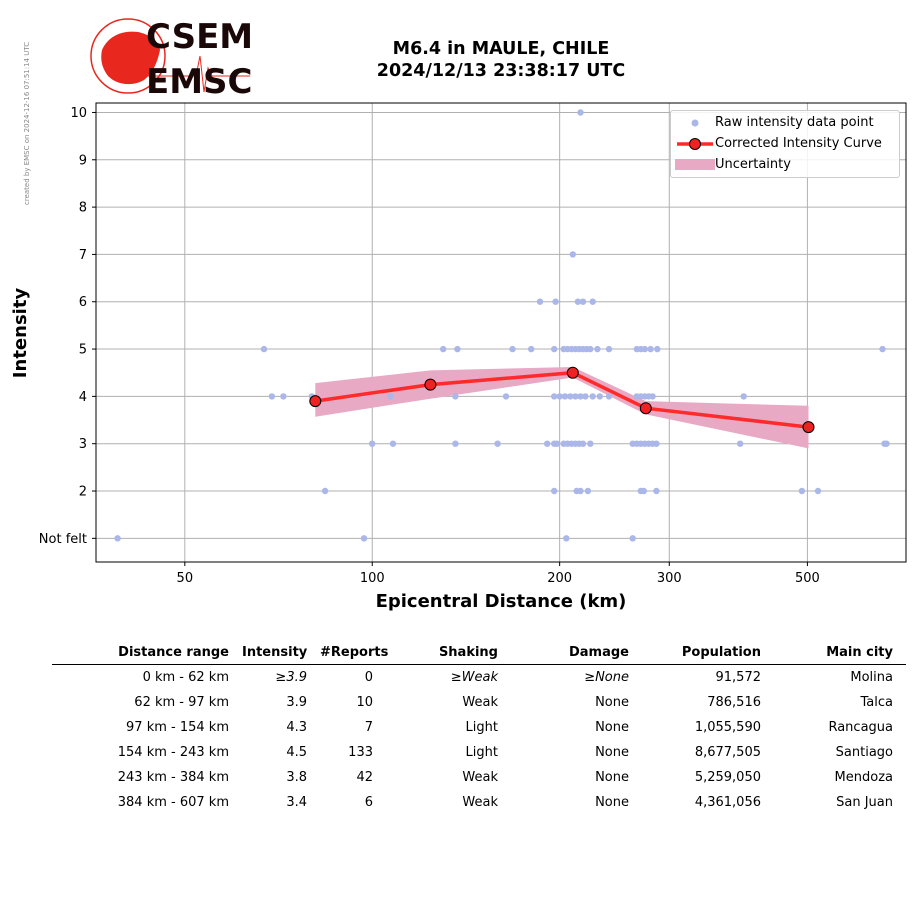 Image resolution: width=915 pixels, height=905 pixels. I want to click on x-axis-label: Epicentral Distance (km), so click(501, 601).